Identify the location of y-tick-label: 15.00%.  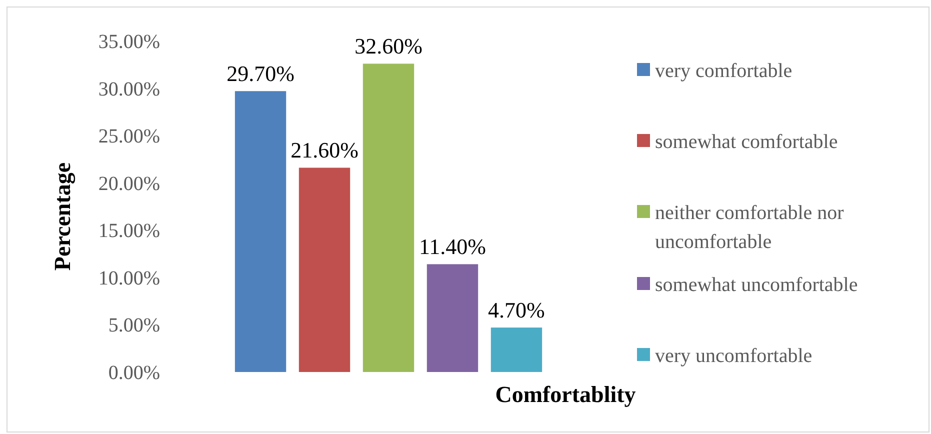
(129, 231).